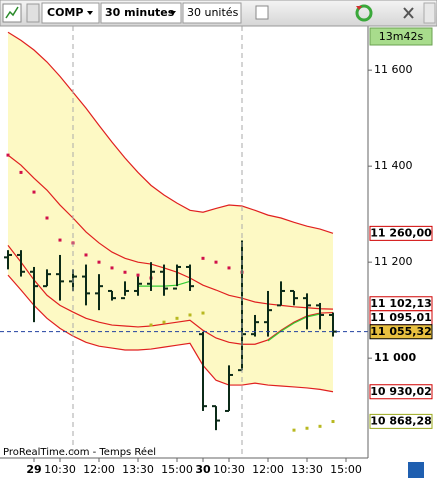  I want to click on period: 30 minutes, so click(140, 12).